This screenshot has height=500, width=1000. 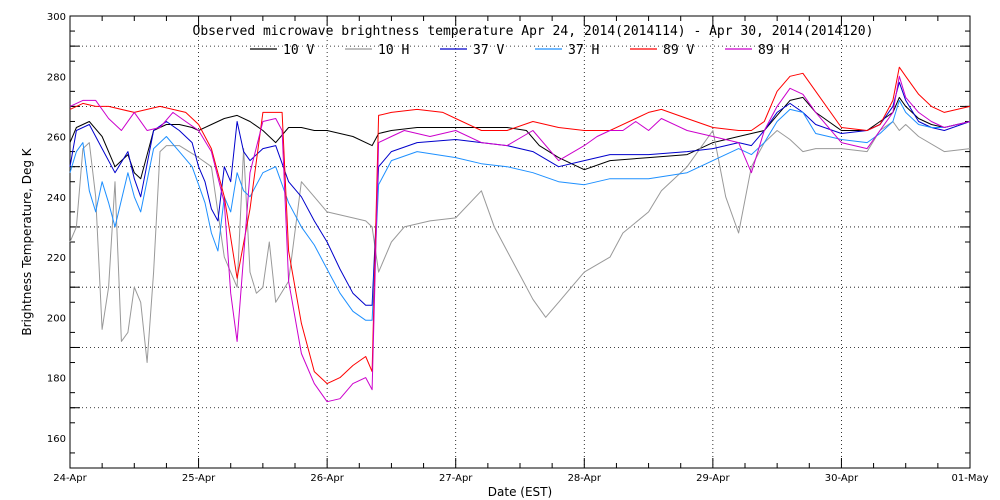 I want to click on x-tick-label: 27-Apr, so click(x=456, y=478).